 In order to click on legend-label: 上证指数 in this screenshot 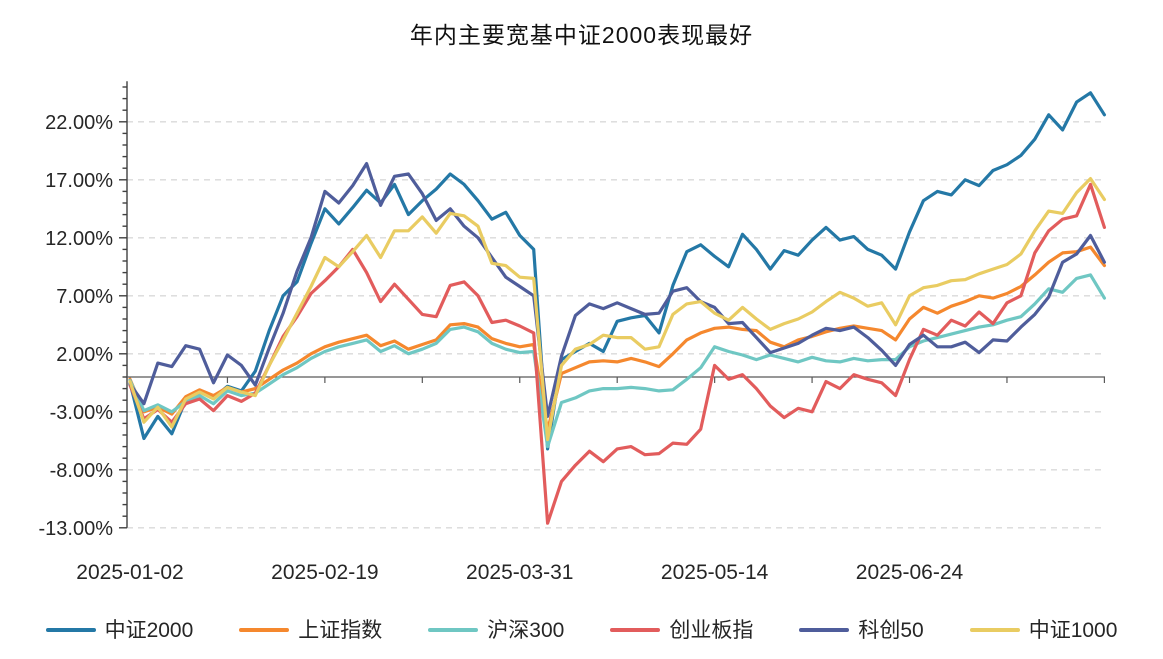, I will do `click(340, 630)`.